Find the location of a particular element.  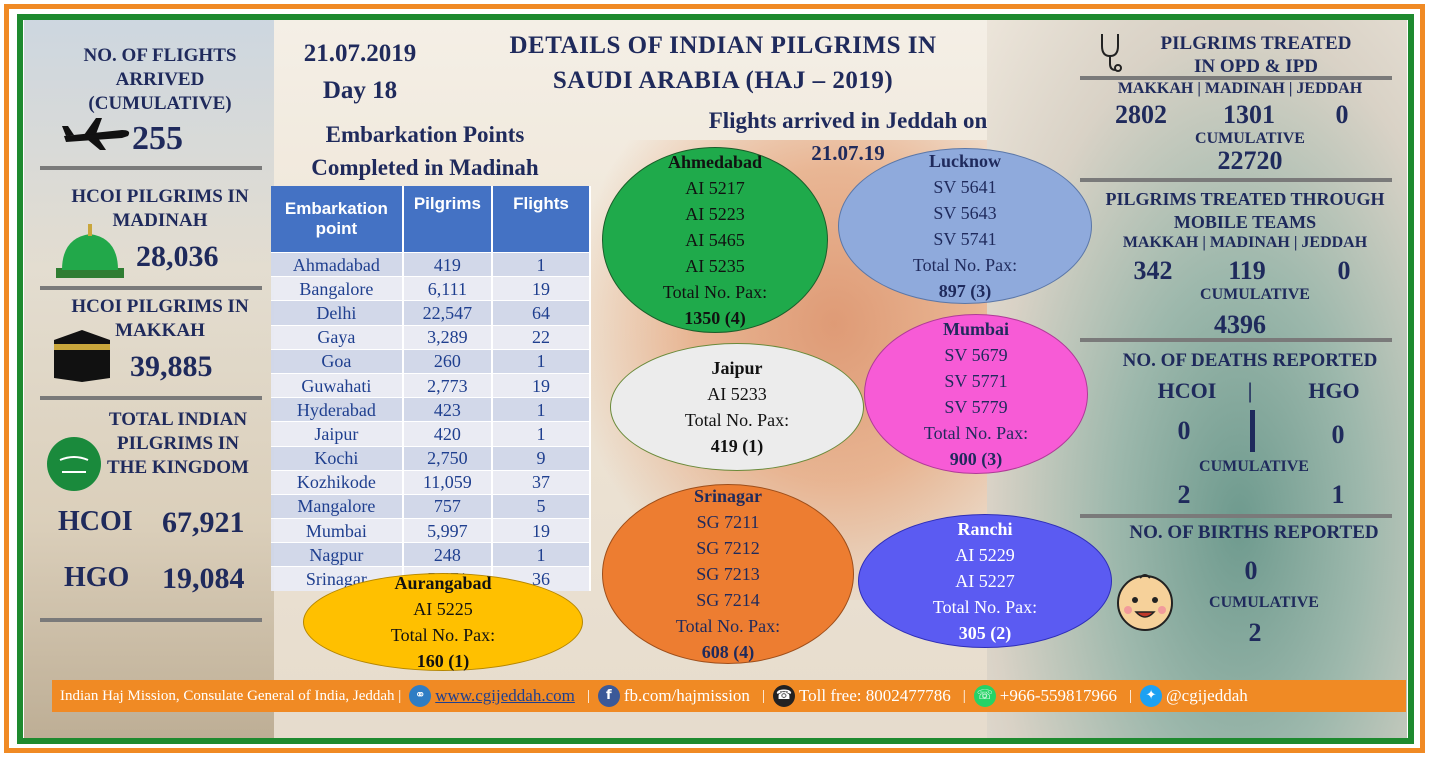

cell-point: Jaipur is located at coordinates (337, 433).